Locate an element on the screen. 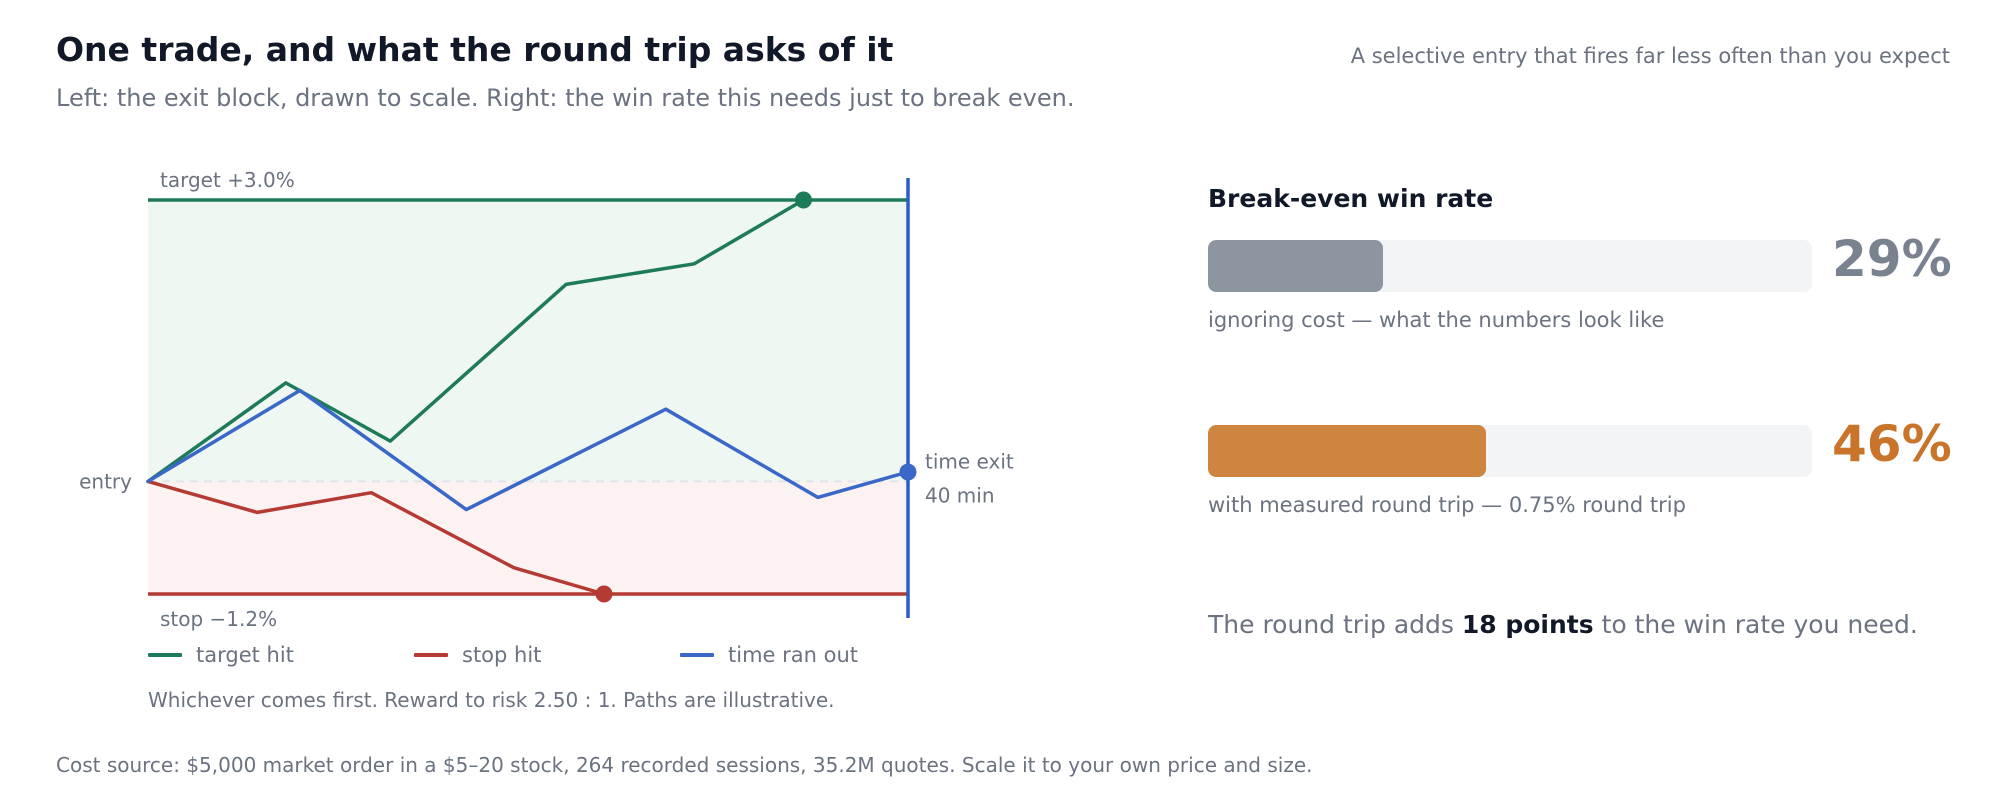  legend-item-time-ran-out: time ran out is located at coordinates (769, 655).